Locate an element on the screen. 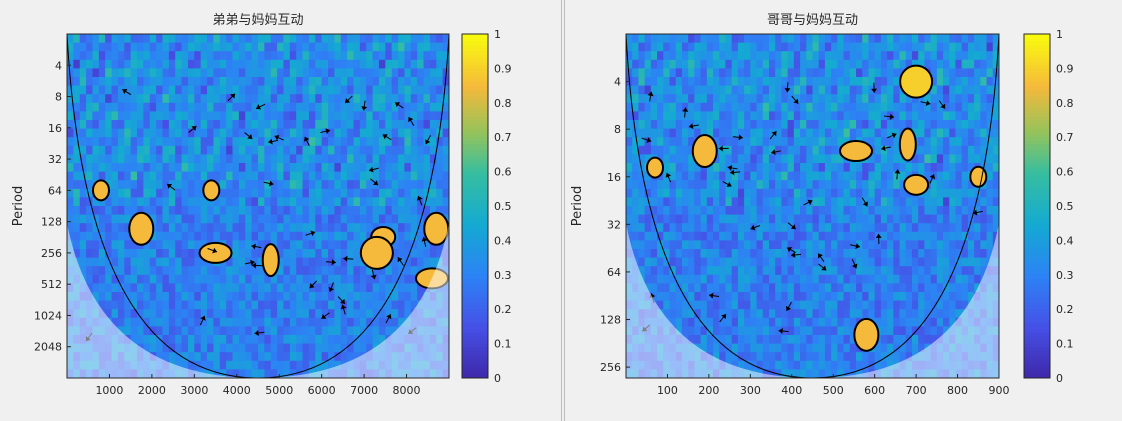 Image resolution: width=1122 pixels, height=421 pixels. phase-arrow is located at coordinates (388, 318).